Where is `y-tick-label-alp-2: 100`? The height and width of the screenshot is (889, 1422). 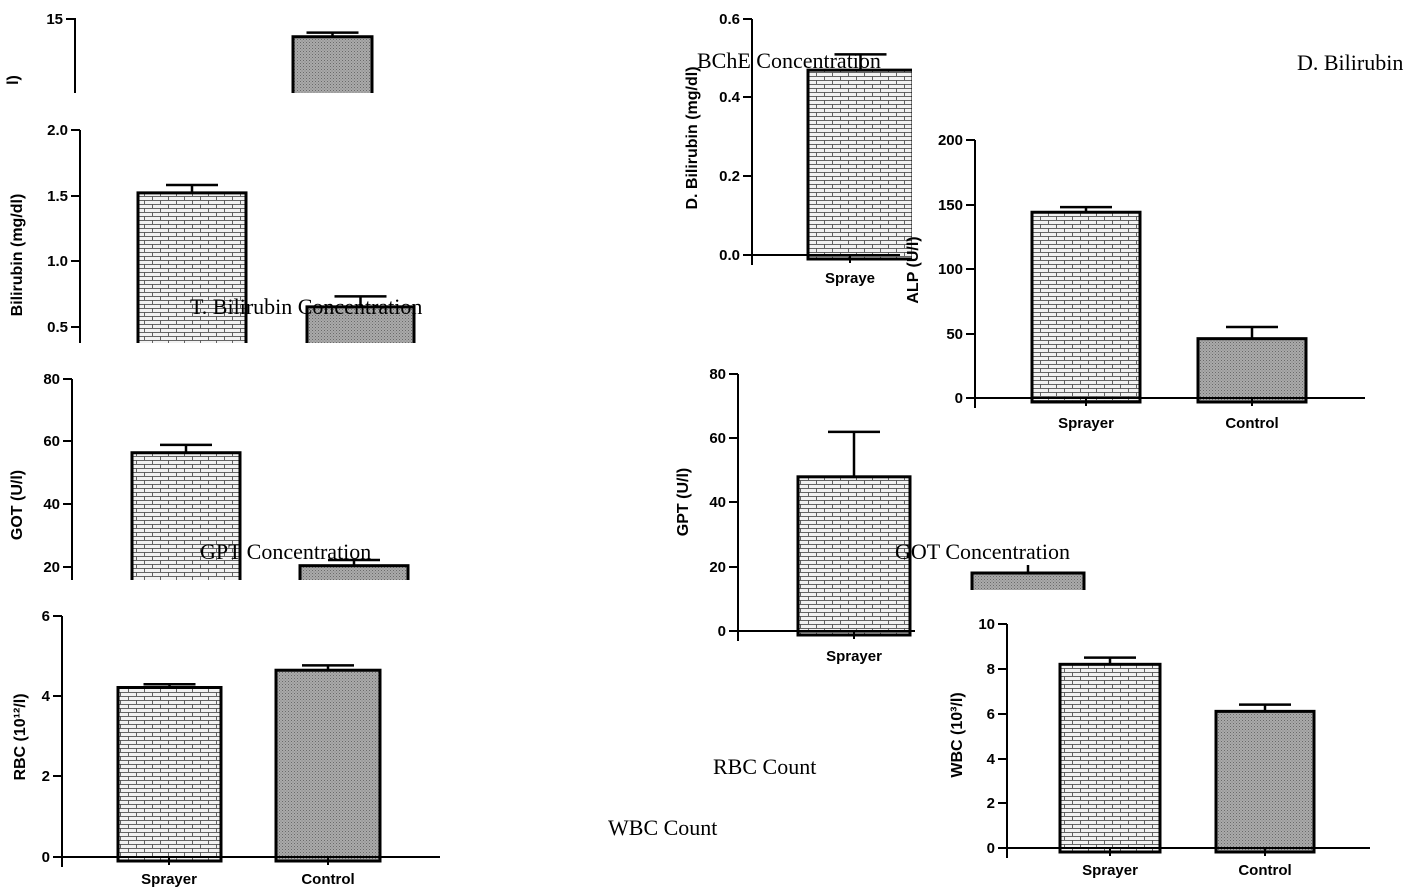 y-tick-label-alp-2: 100 is located at coordinates (950, 269).